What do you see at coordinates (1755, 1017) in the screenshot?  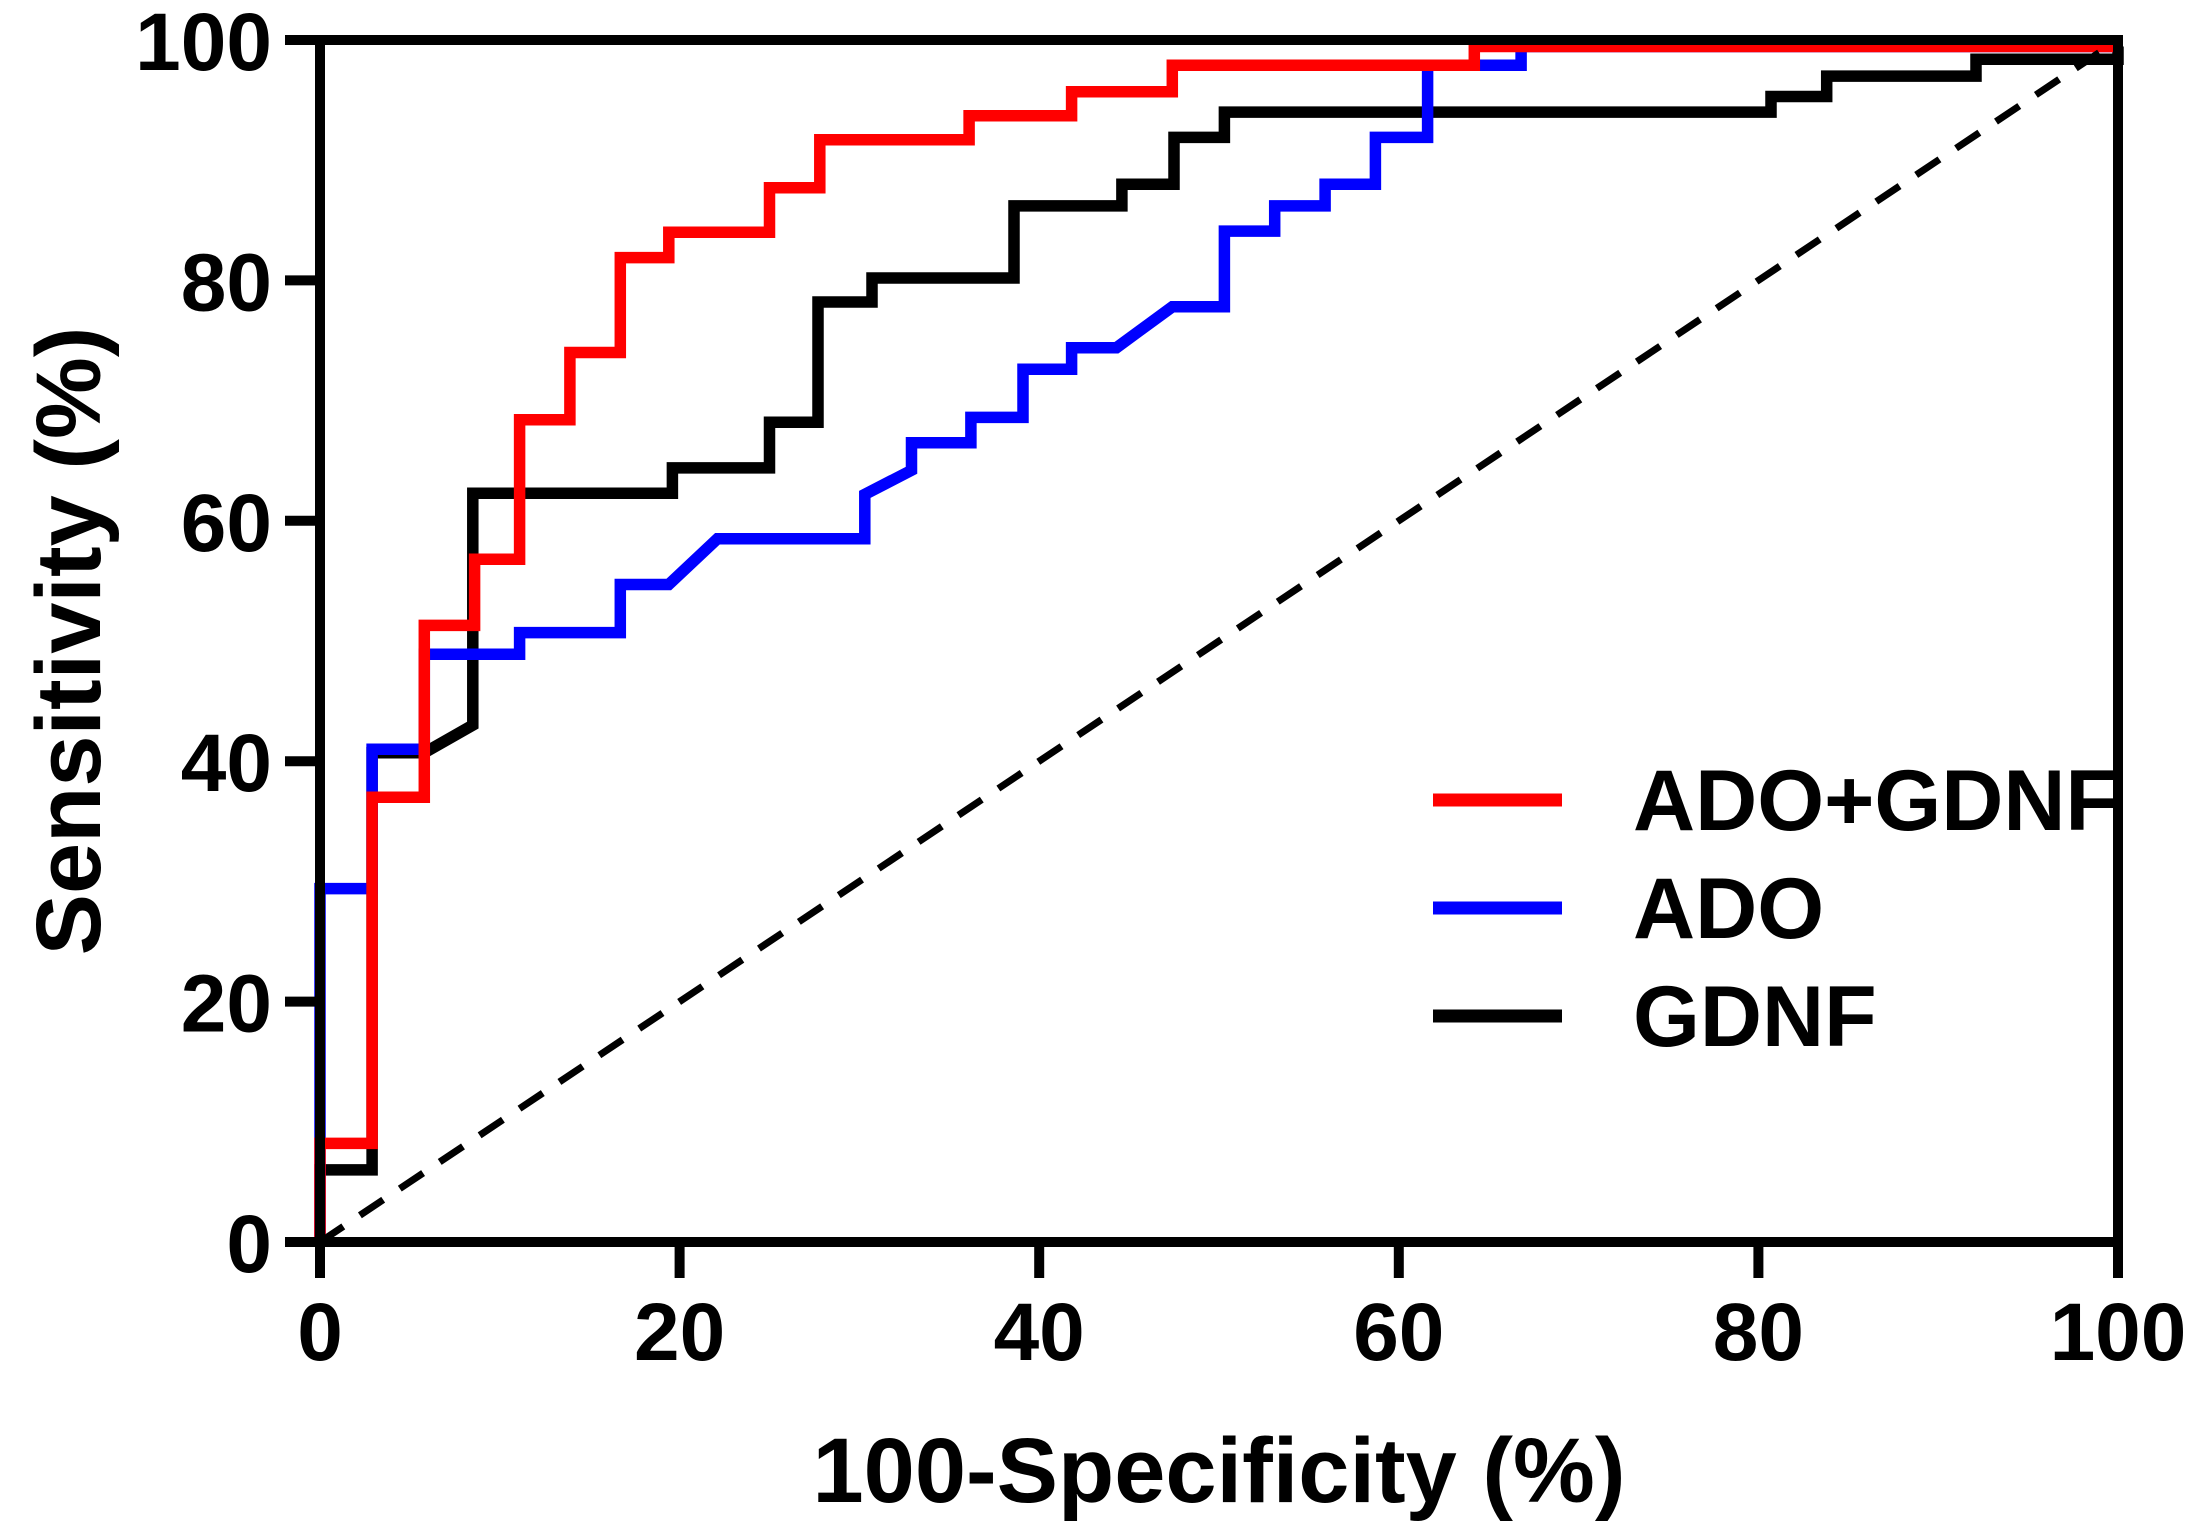 I see `legend-label-gdnf: GDNF` at bounding box center [1755, 1017].